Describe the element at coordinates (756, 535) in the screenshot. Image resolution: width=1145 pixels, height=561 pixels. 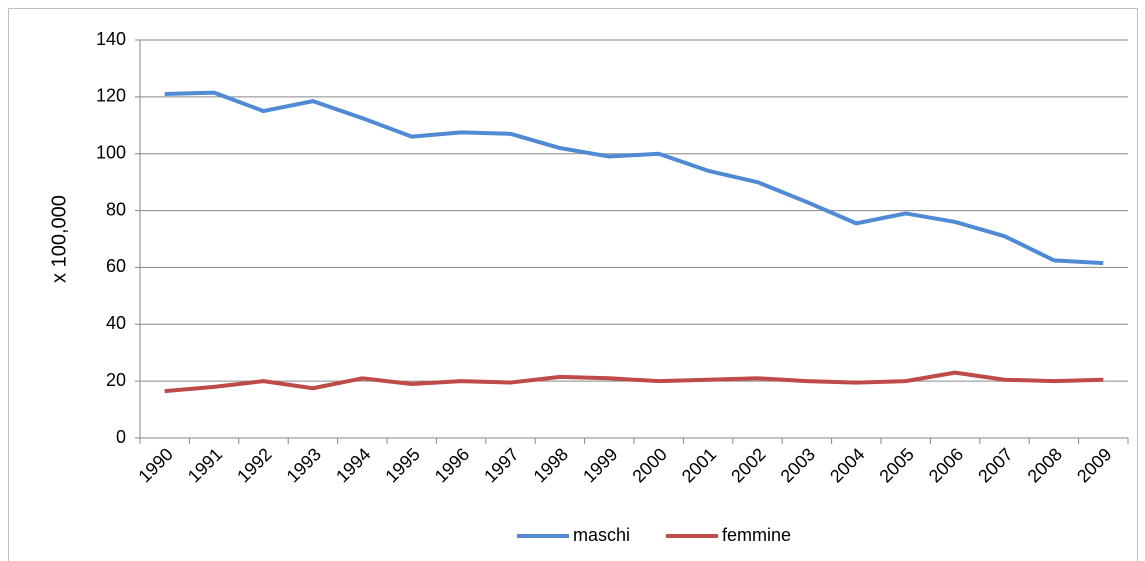
I see `legend-label: femmine` at that location.